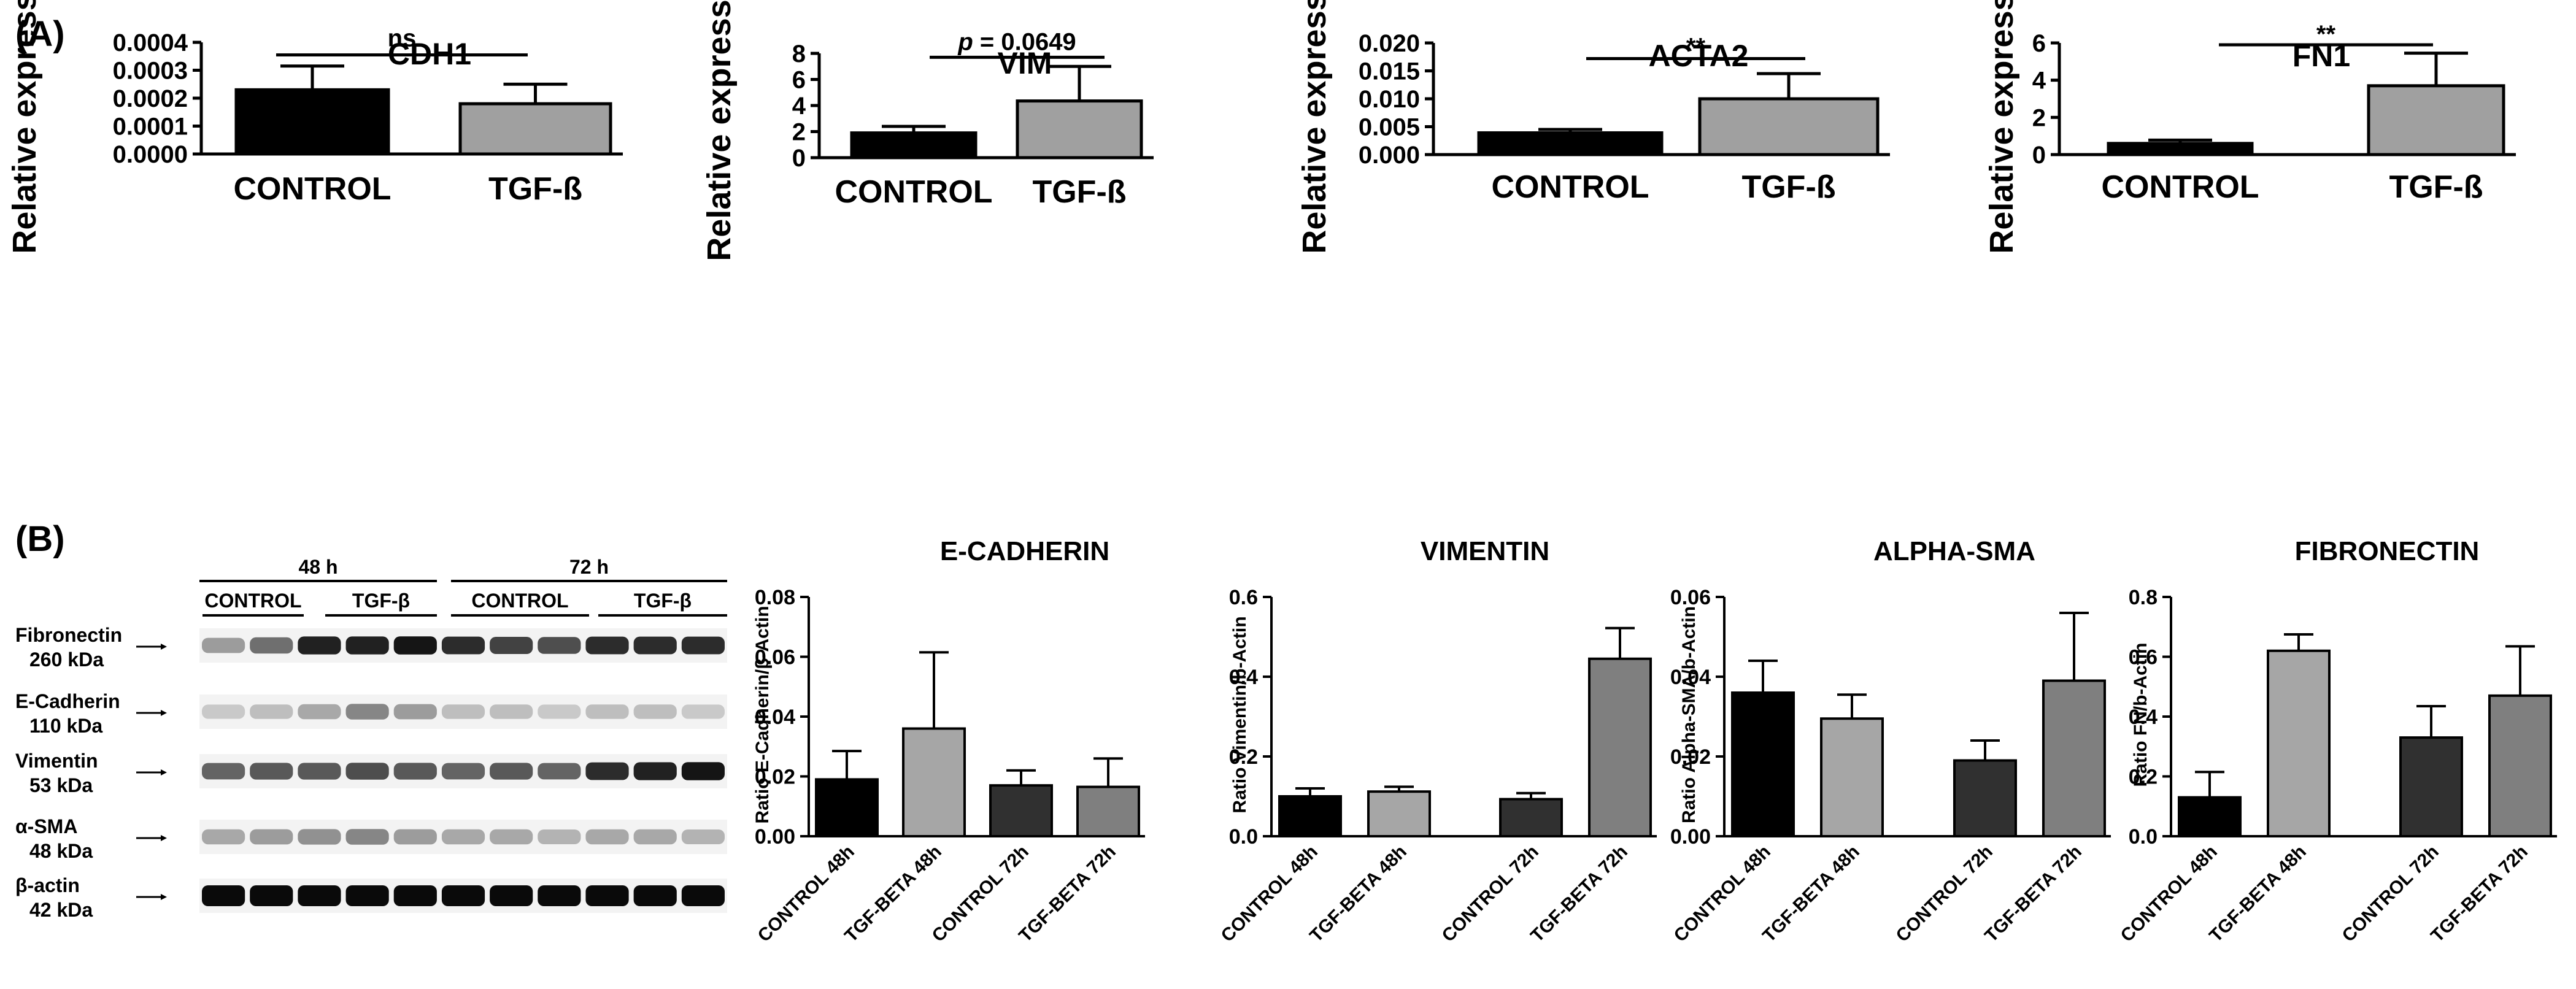 Image resolution: width=2576 pixels, height=989 pixels. What do you see at coordinates (47, 885) in the screenshot?
I see `protein-name: β-actin` at bounding box center [47, 885].